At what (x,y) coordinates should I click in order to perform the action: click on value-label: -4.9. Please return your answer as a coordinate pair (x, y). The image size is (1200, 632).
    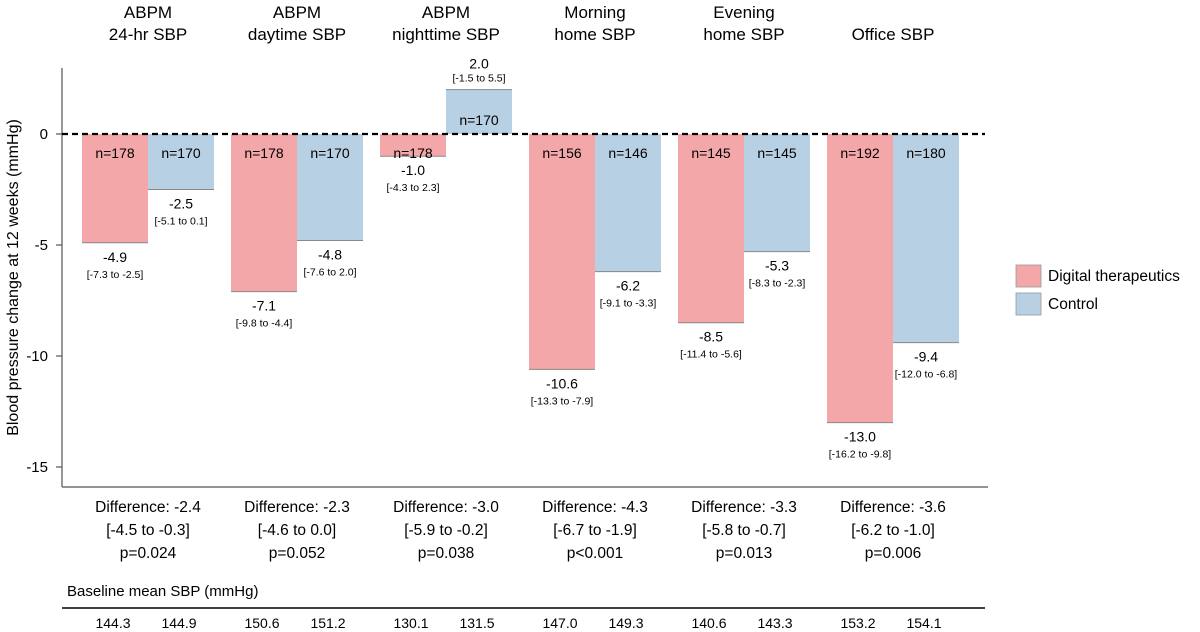
    Looking at the image, I should click on (115, 257).